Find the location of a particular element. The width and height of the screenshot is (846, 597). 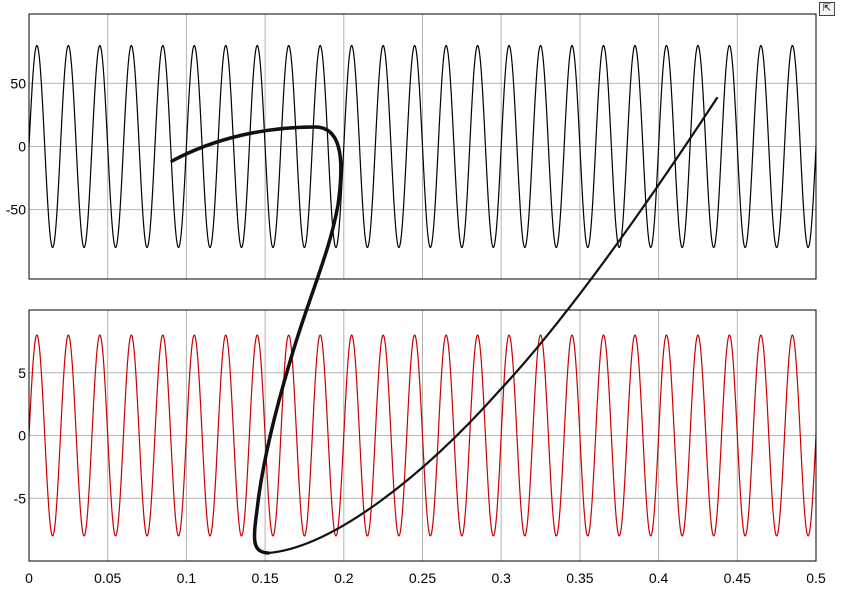

x-tick-label: 0.05 is located at coordinates (107, 578).